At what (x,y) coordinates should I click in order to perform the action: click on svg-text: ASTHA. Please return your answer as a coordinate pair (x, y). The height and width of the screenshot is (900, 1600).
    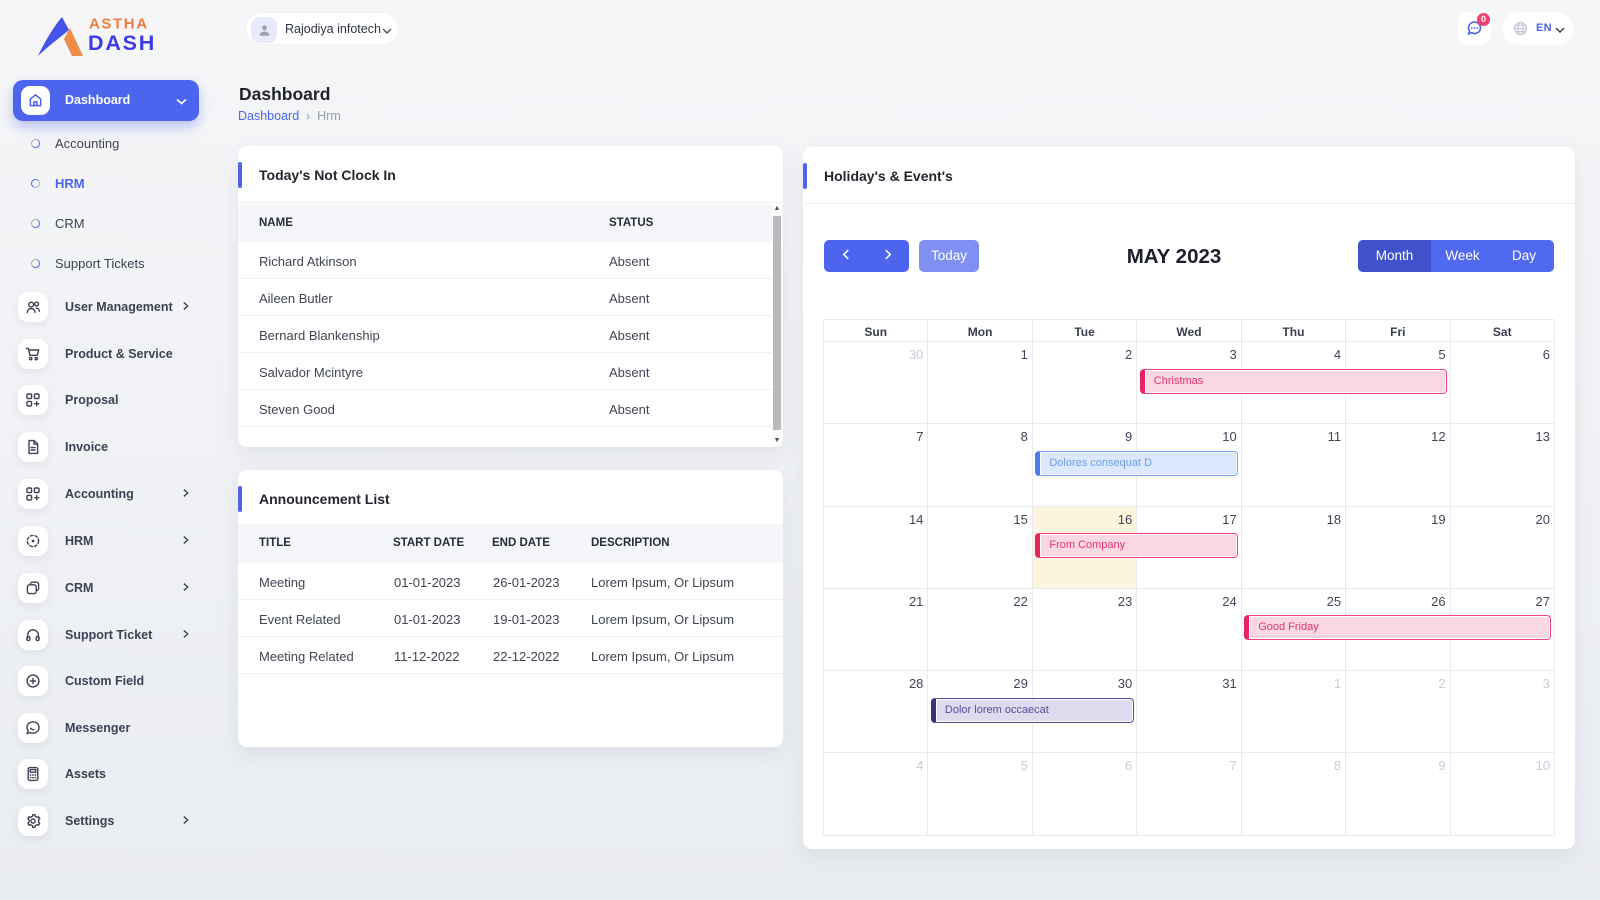
    Looking at the image, I should click on (119, 24).